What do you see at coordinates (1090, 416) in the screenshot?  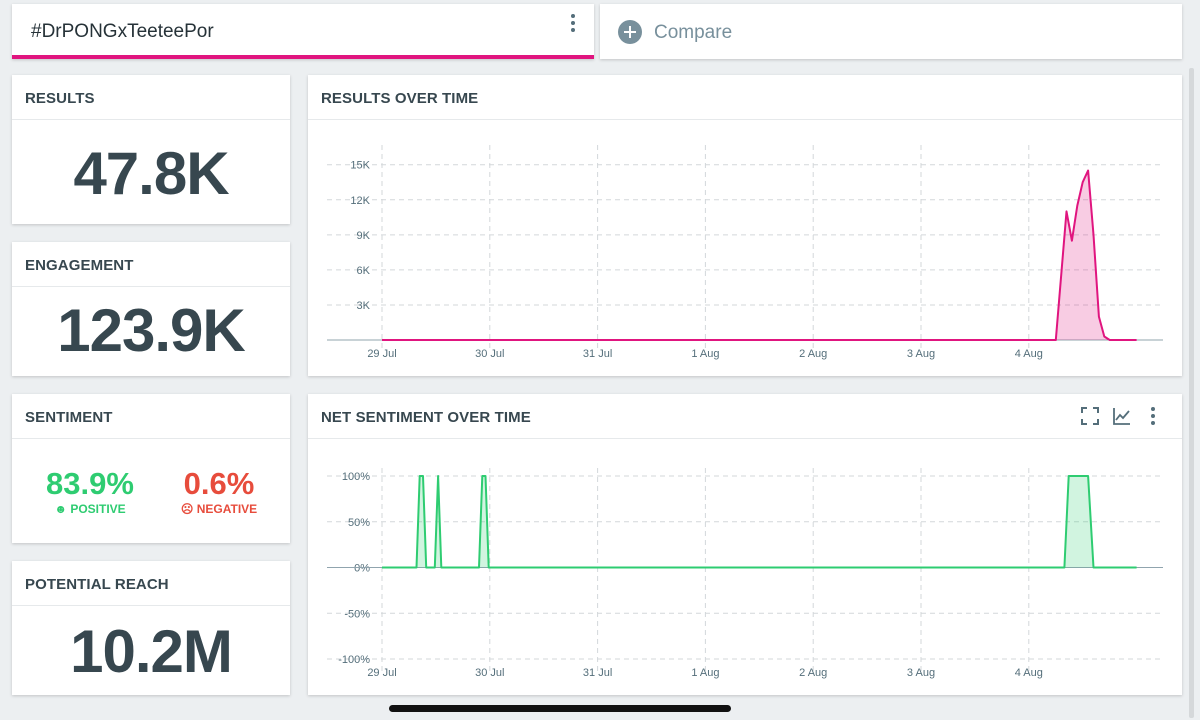 I see `fullscreen-icon` at bounding box center [1090, 416].